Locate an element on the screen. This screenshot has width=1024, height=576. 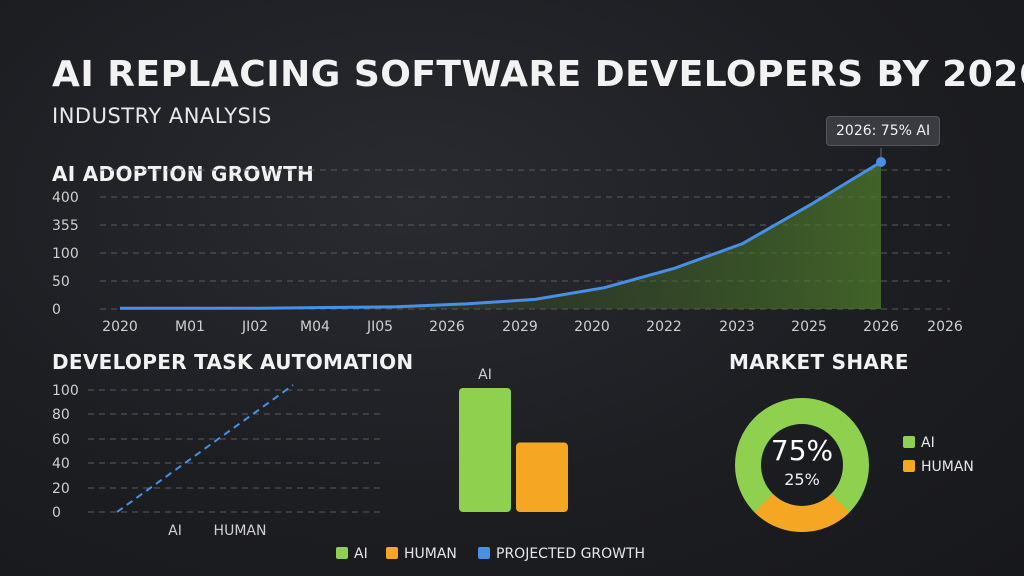
growth-x-tick: 2023 is located at coordinates (737, 327).